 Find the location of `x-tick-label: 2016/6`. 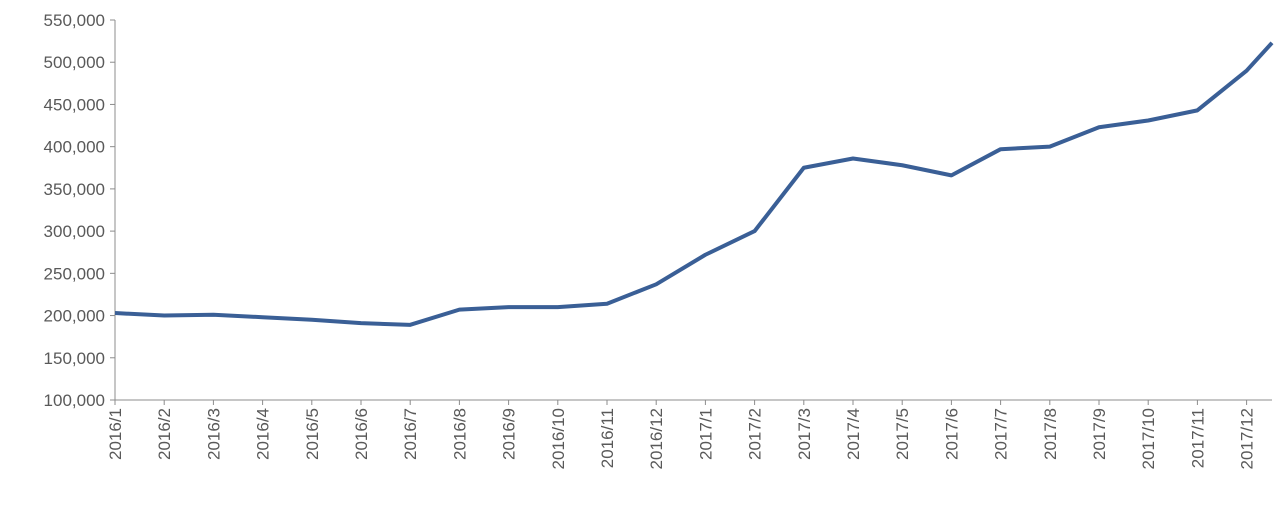

x-tick-label: 2016/6 is located at coordinates (361, 434).